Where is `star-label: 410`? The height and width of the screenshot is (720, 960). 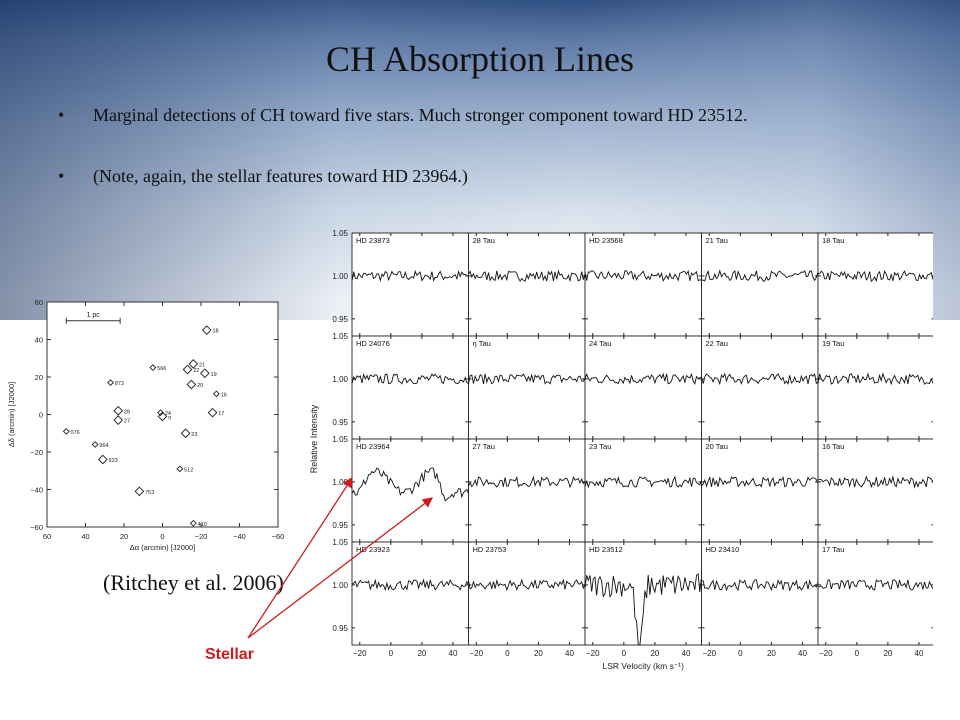 star-label: 410 is located at coordinates (202, 525).